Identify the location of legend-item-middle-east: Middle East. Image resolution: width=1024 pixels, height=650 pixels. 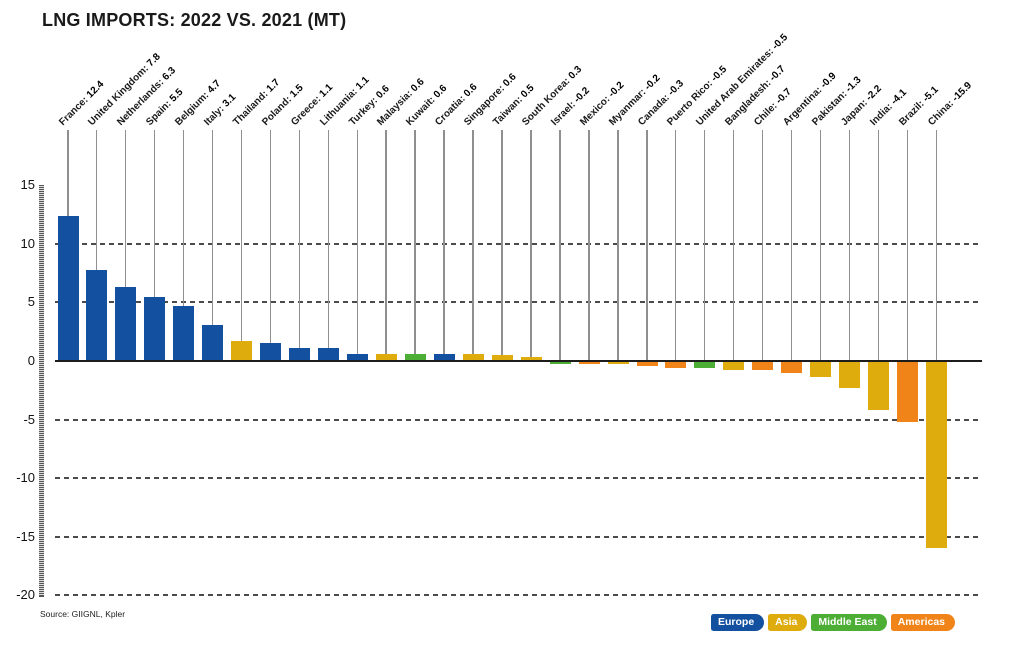
(849, 622).